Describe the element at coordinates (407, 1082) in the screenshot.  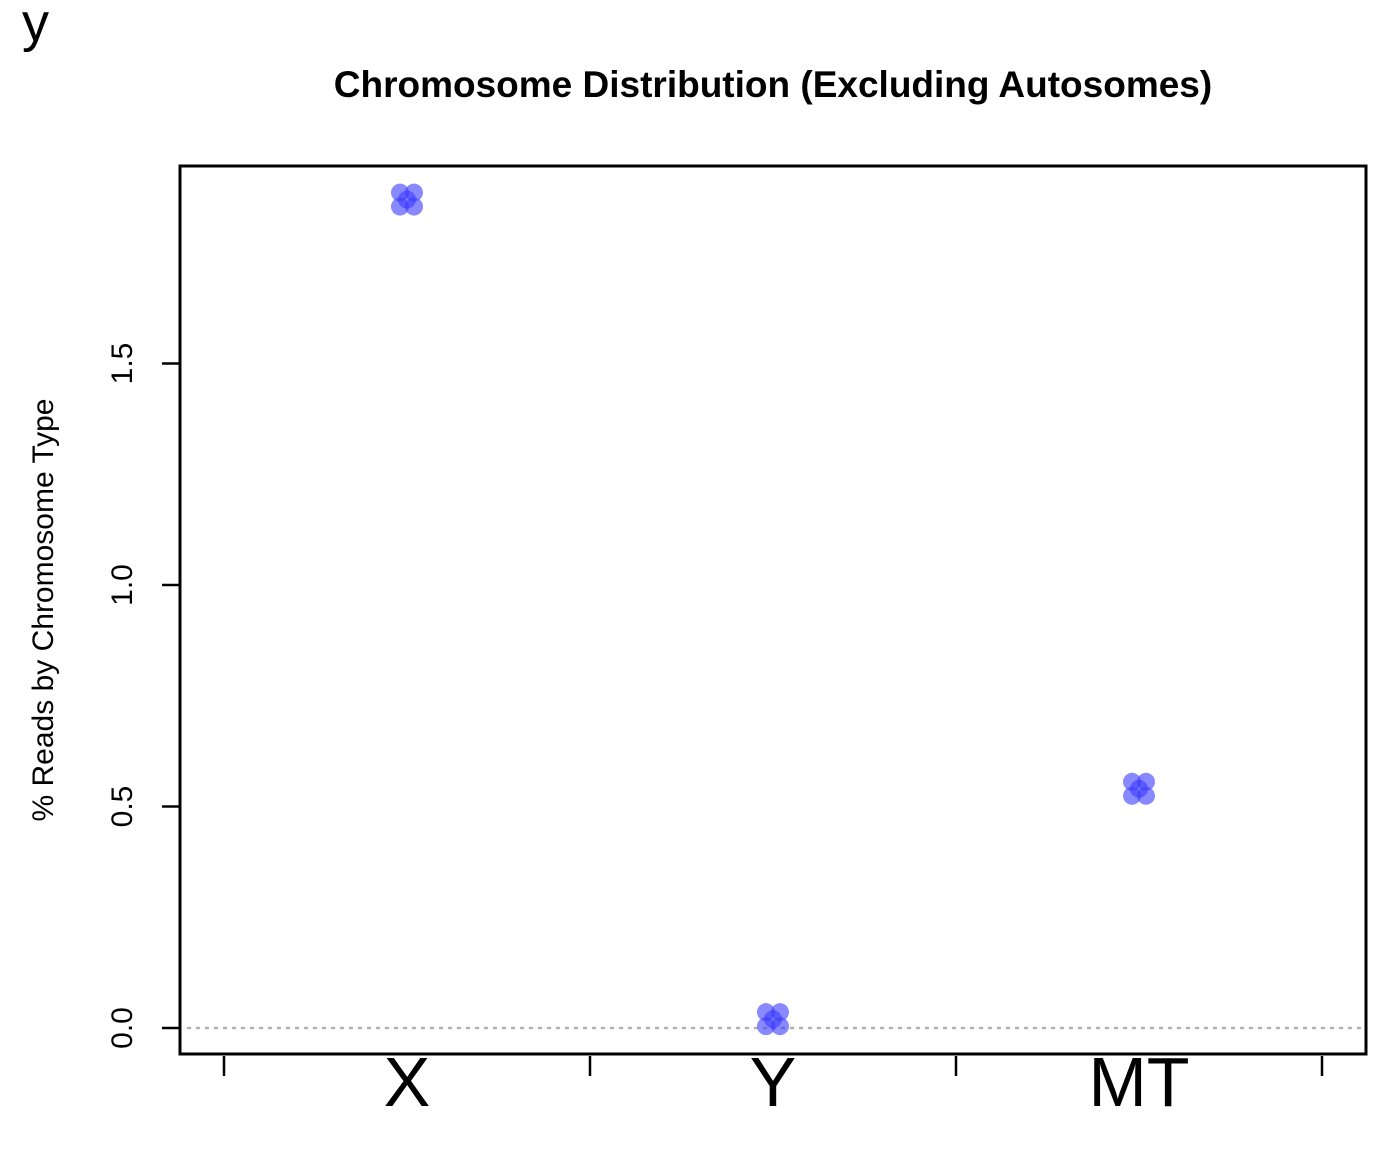
I see `x-category-label: X` at that location.